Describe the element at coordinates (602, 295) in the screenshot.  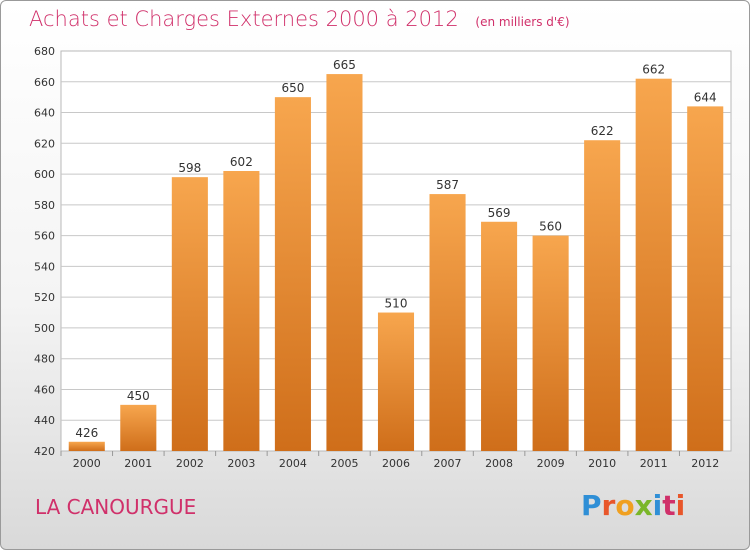
I see `bar-2010` at that location.